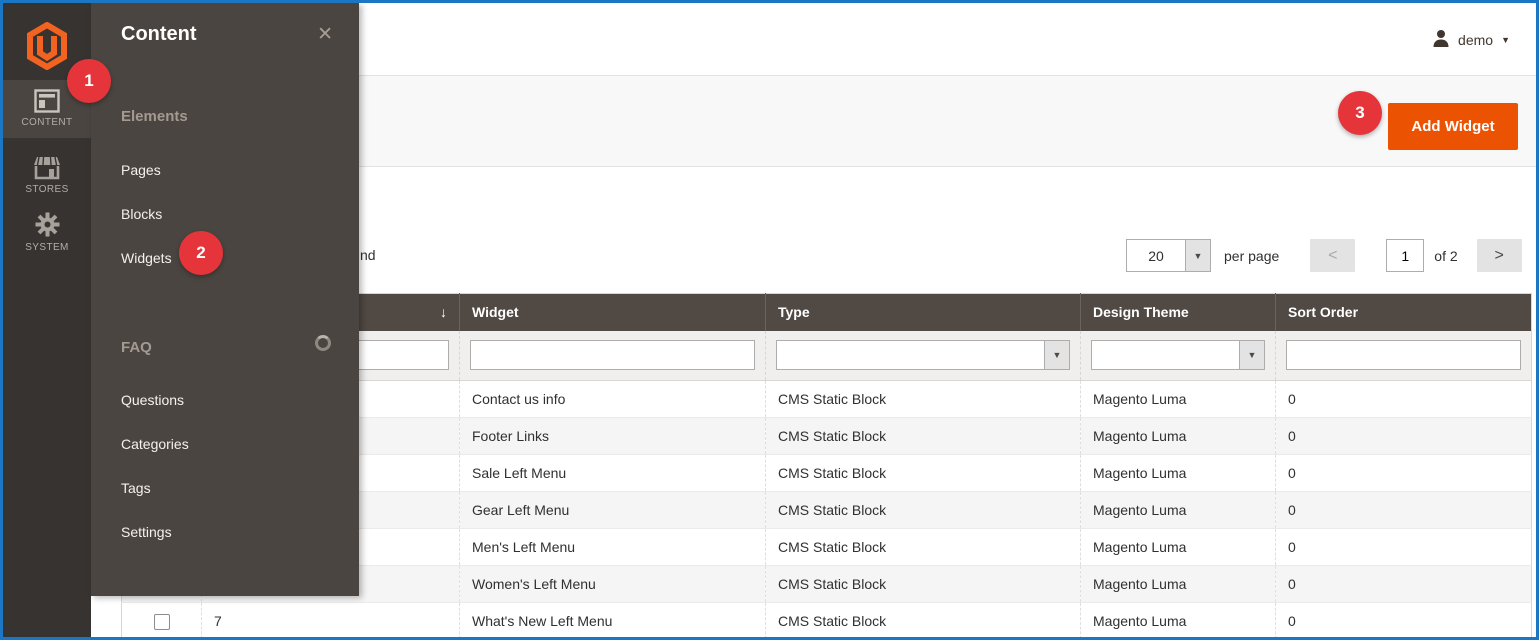  I want to click on menu-item-questions: Questions, so click(153, 400).